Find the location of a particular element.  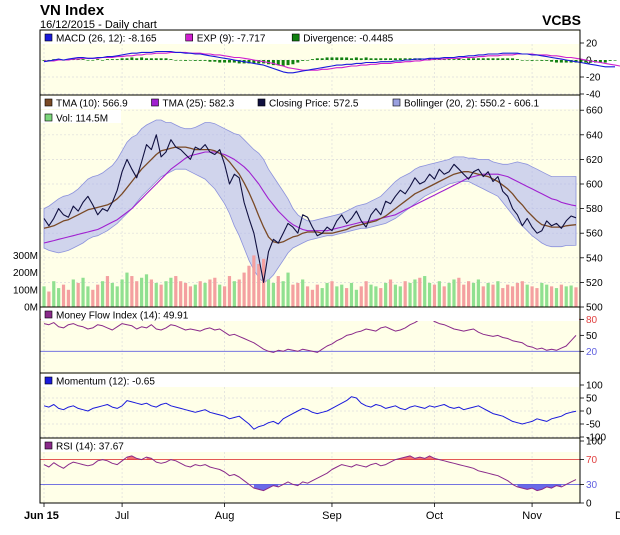

price-panel-legend-label: Bollinger (20, 2): 550.2 - 606.1 is located at coordinates (472, 104).